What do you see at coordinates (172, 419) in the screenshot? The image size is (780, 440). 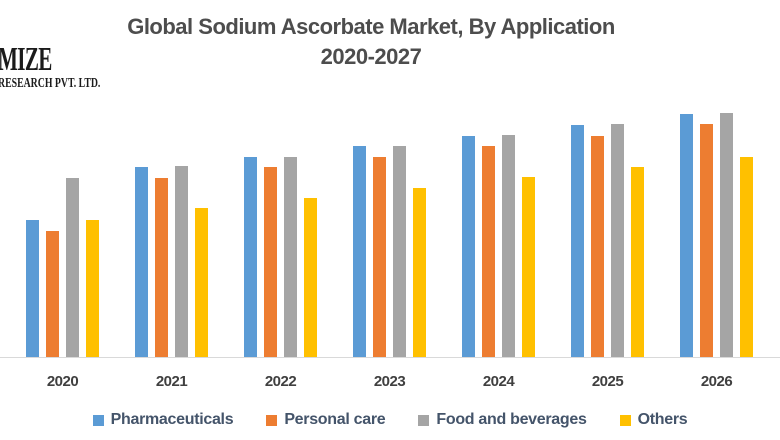 I see `legend-label-pharmaceuticals: Pharmaceuticals` at bounding box center [172, 419].